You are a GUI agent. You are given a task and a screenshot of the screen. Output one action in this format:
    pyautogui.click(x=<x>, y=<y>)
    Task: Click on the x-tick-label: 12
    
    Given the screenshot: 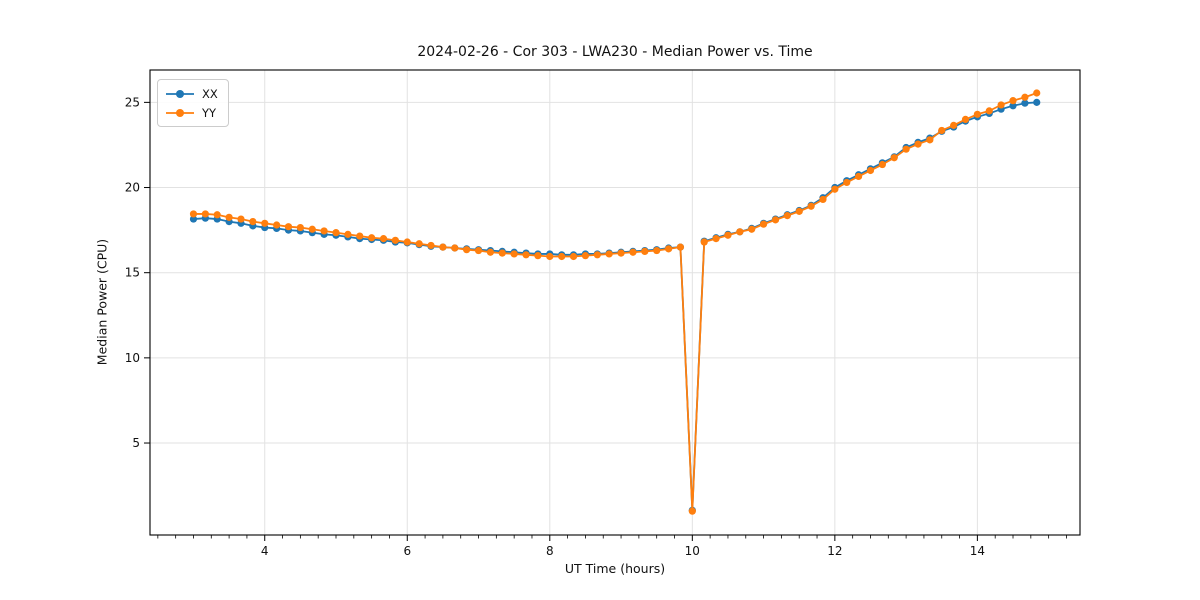 What is the action you would take?
    pyautogui.click(x=834, y=551)
    